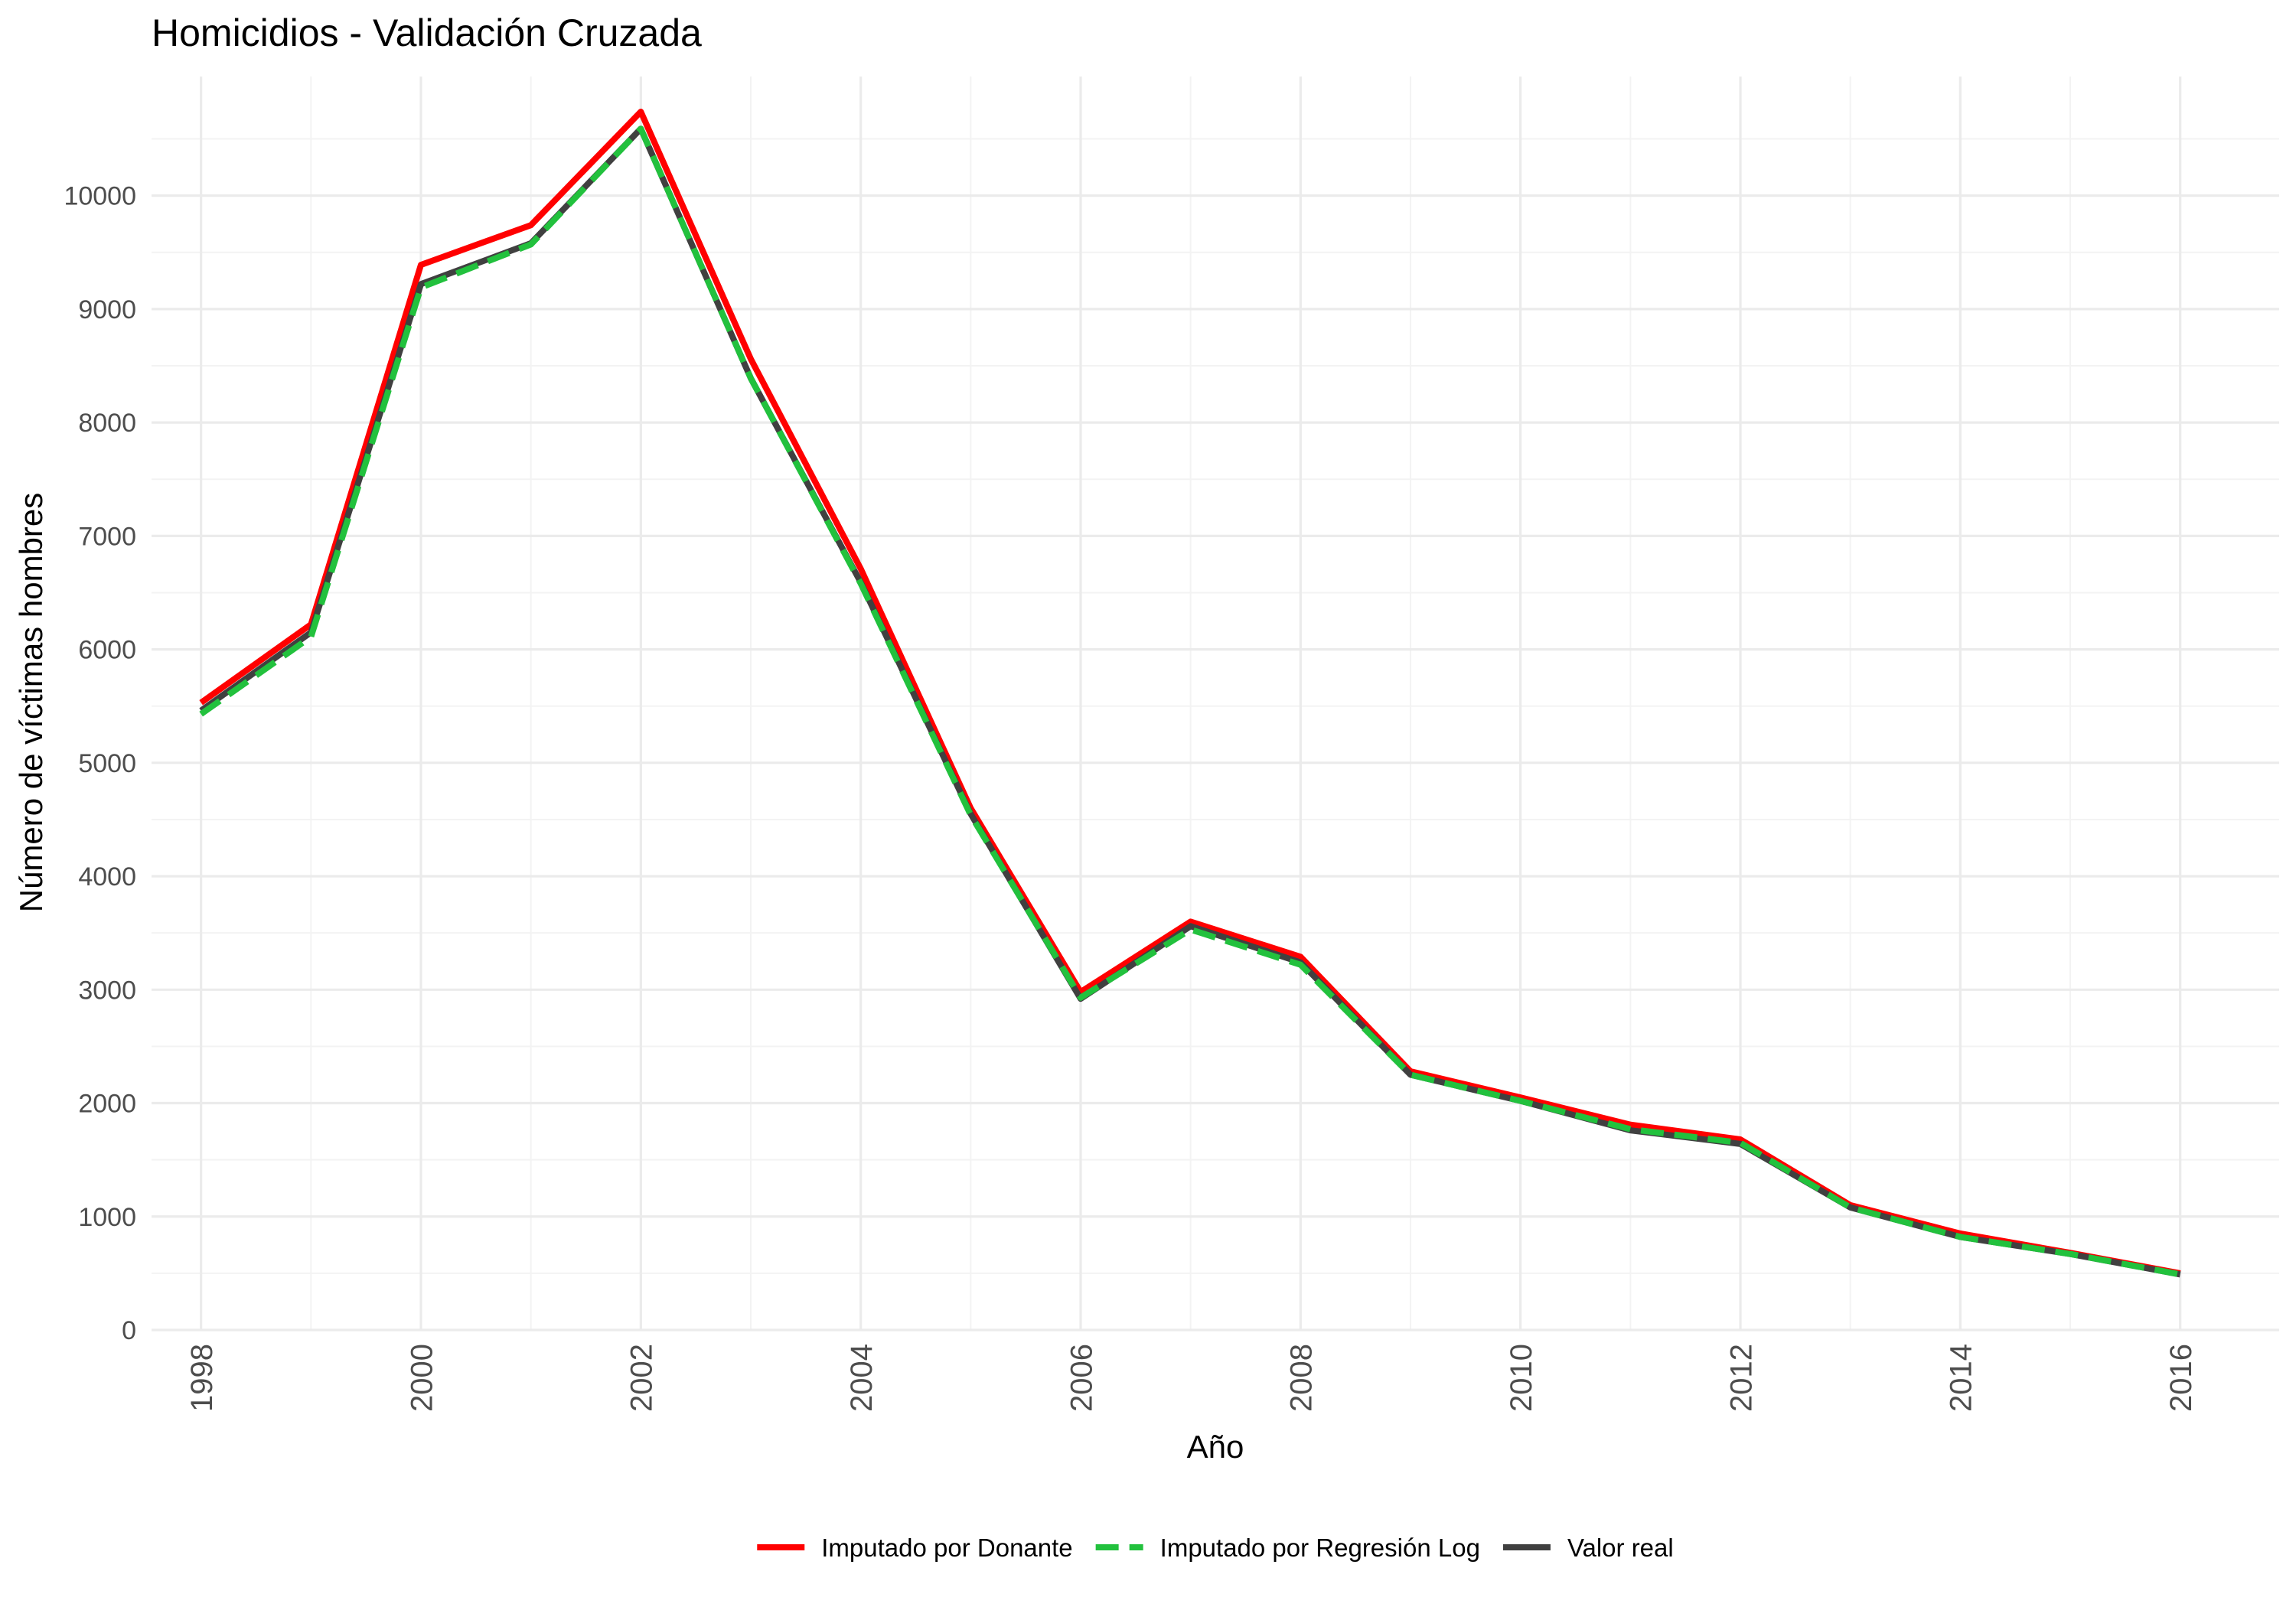  Describe the element at coordinates (107, 990) in the screenshot. I see `y-tick-label: 3000` at that location.